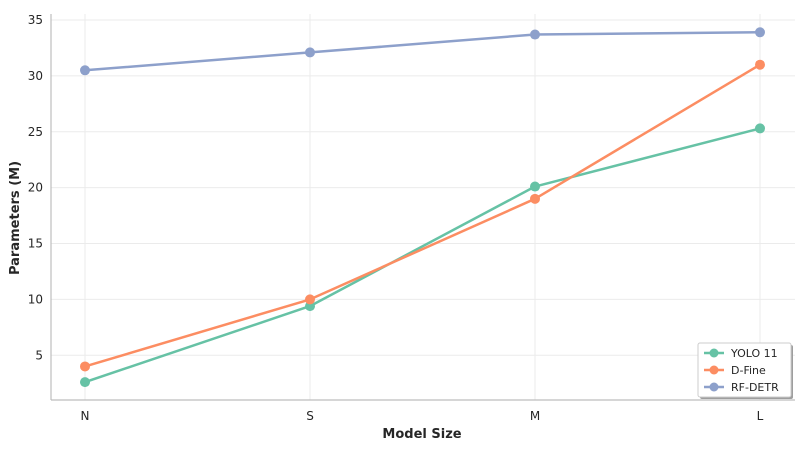 This screenshot has width=800, height=451. What do you see at coordinates (35, 299) in the screenshot?
I see `y-tick-label: 10` at bounding box center [35, 299].